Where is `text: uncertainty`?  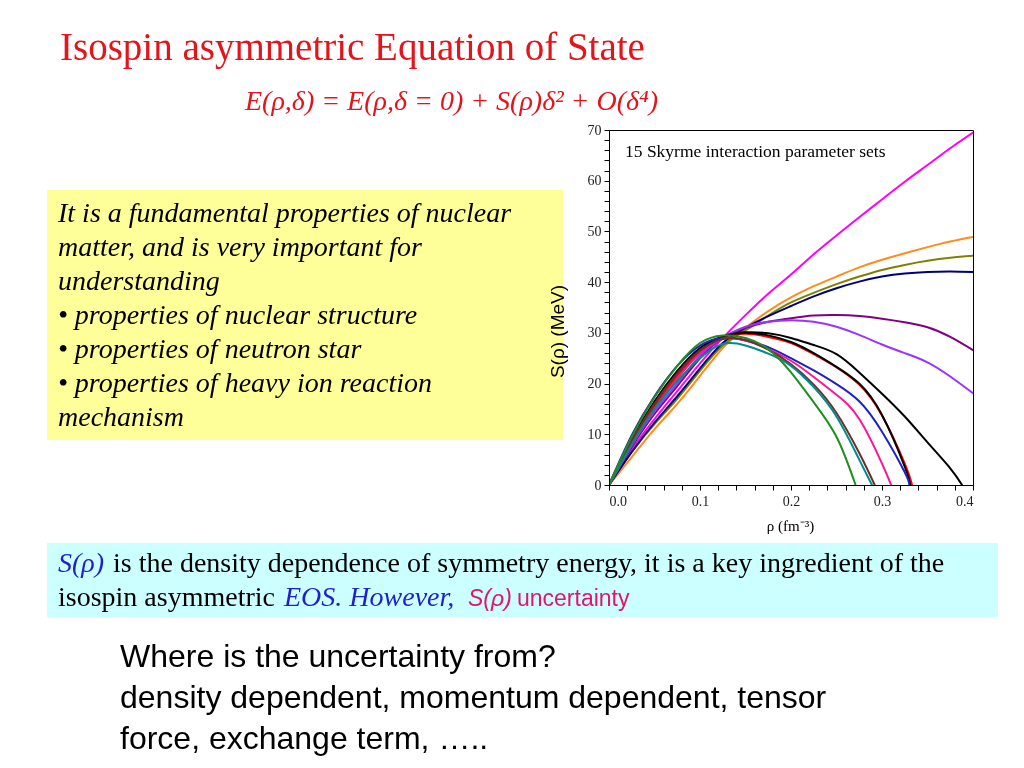
text: uncertainty is located at coordinates (574, 598).